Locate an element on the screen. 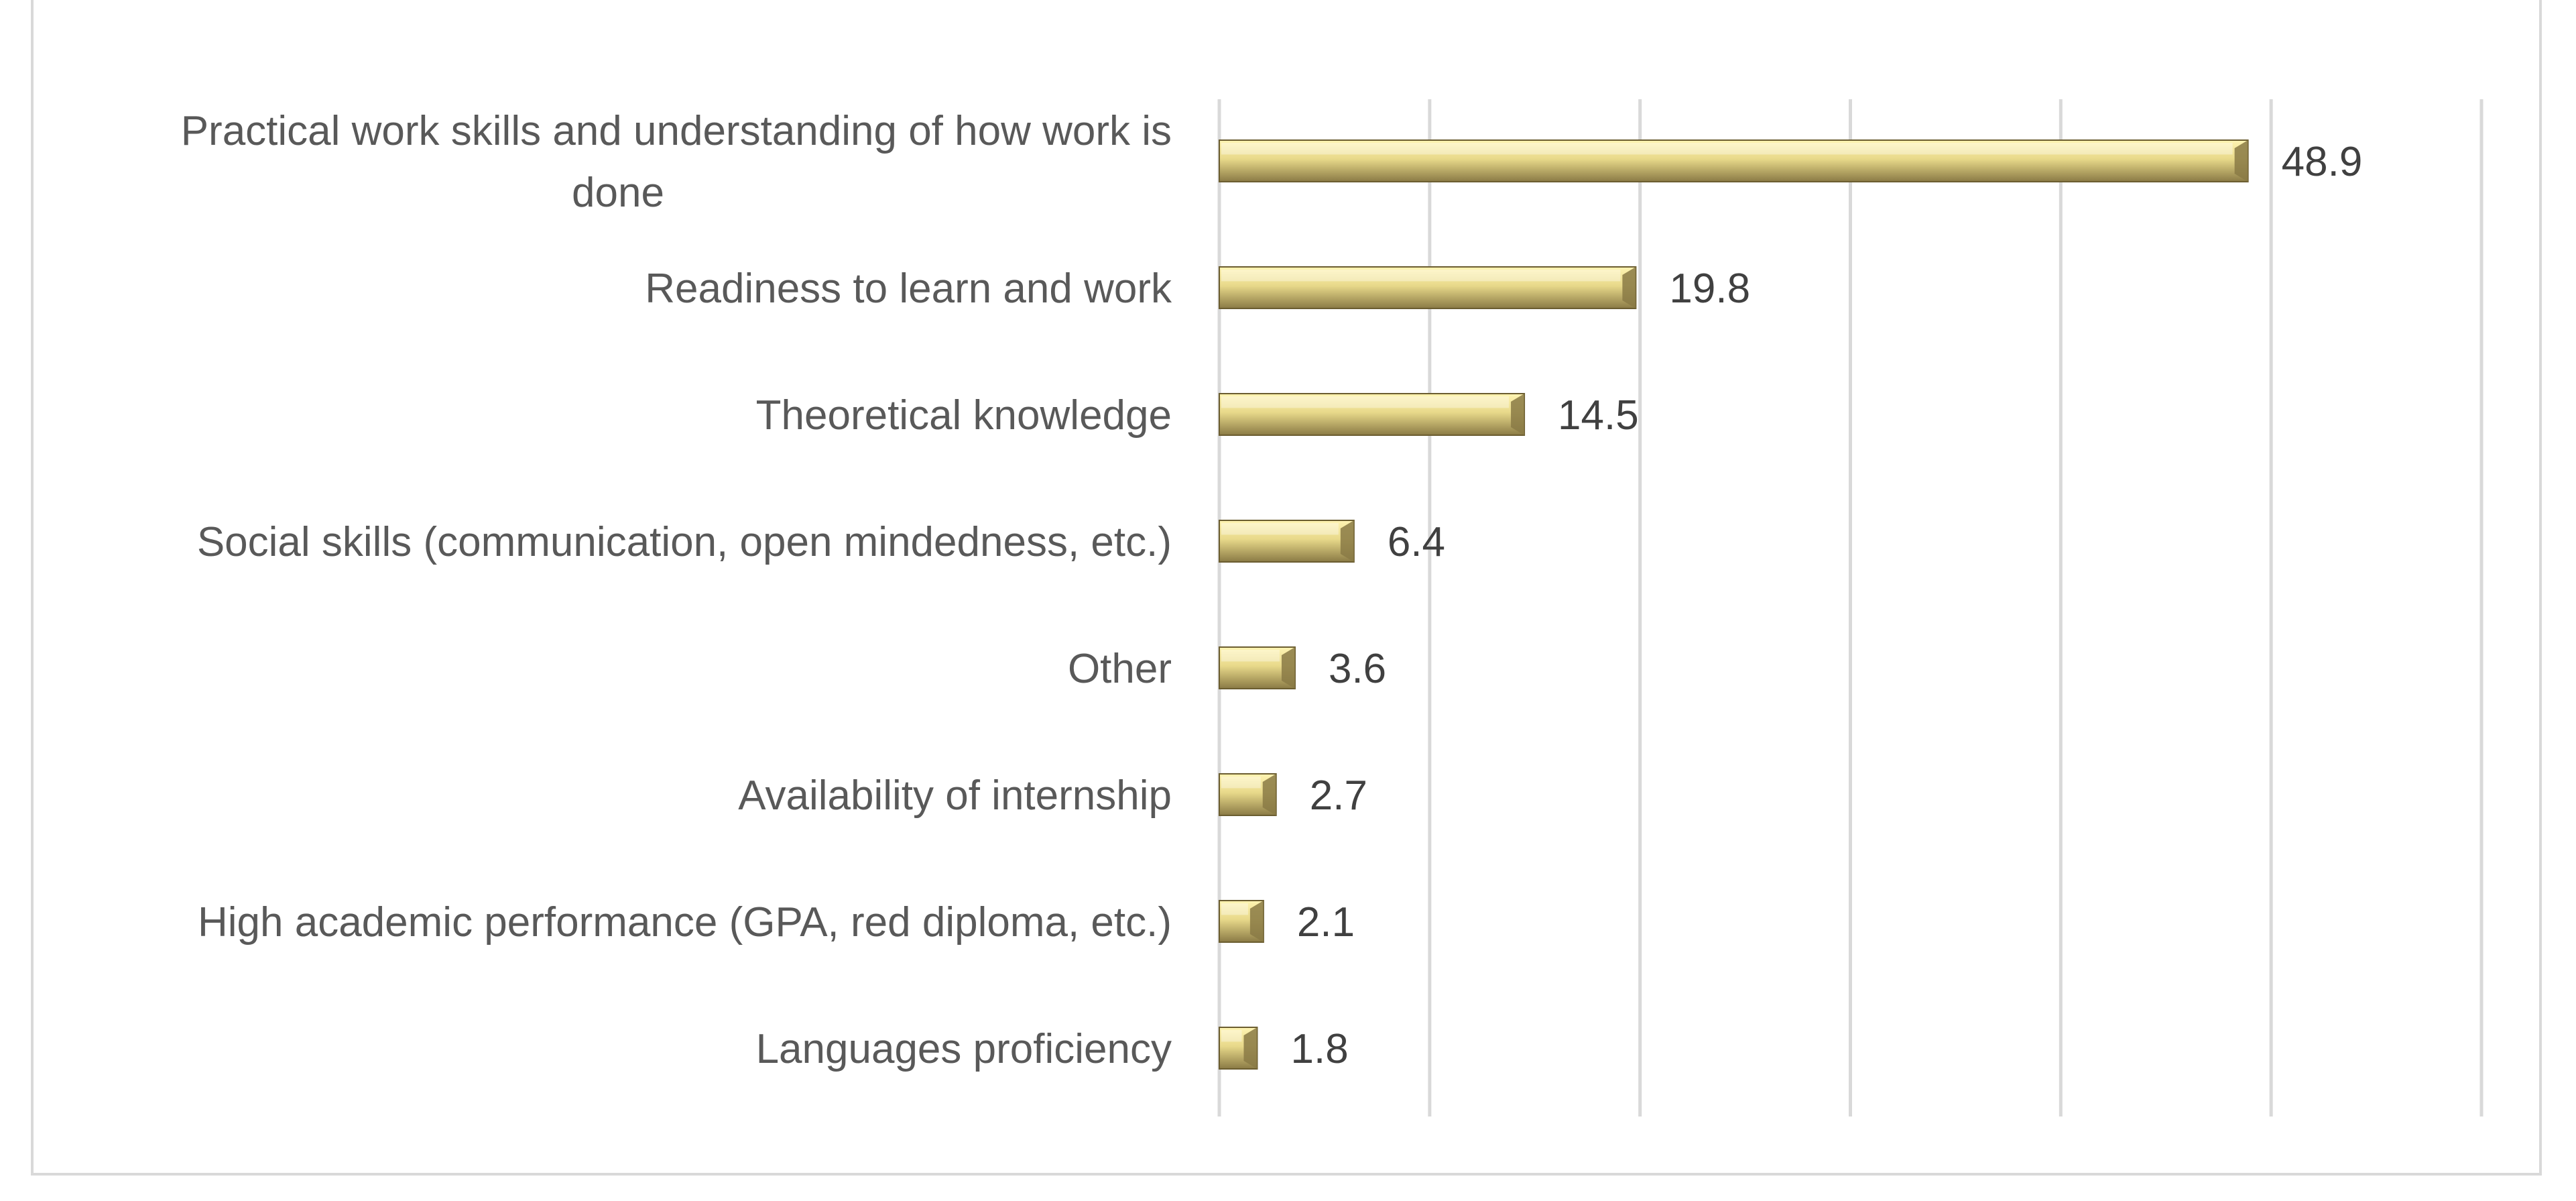 The width and height of the screenshot is (2576, 1201). data-label: 48.9 is located at coordinates (2322, 162).